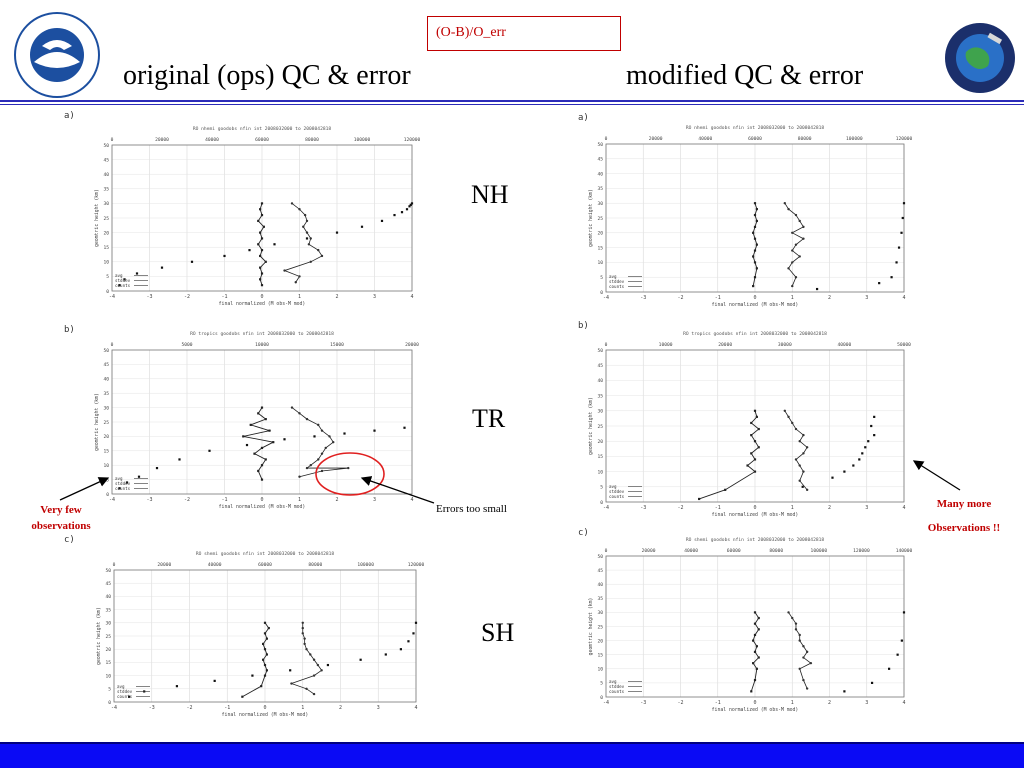 This screenshot has width=1024, height=768. What do you see at coordinates (861, 551) in the screenshot?
I see `top-tick-label: 120000` at bounding box center [861, 551].